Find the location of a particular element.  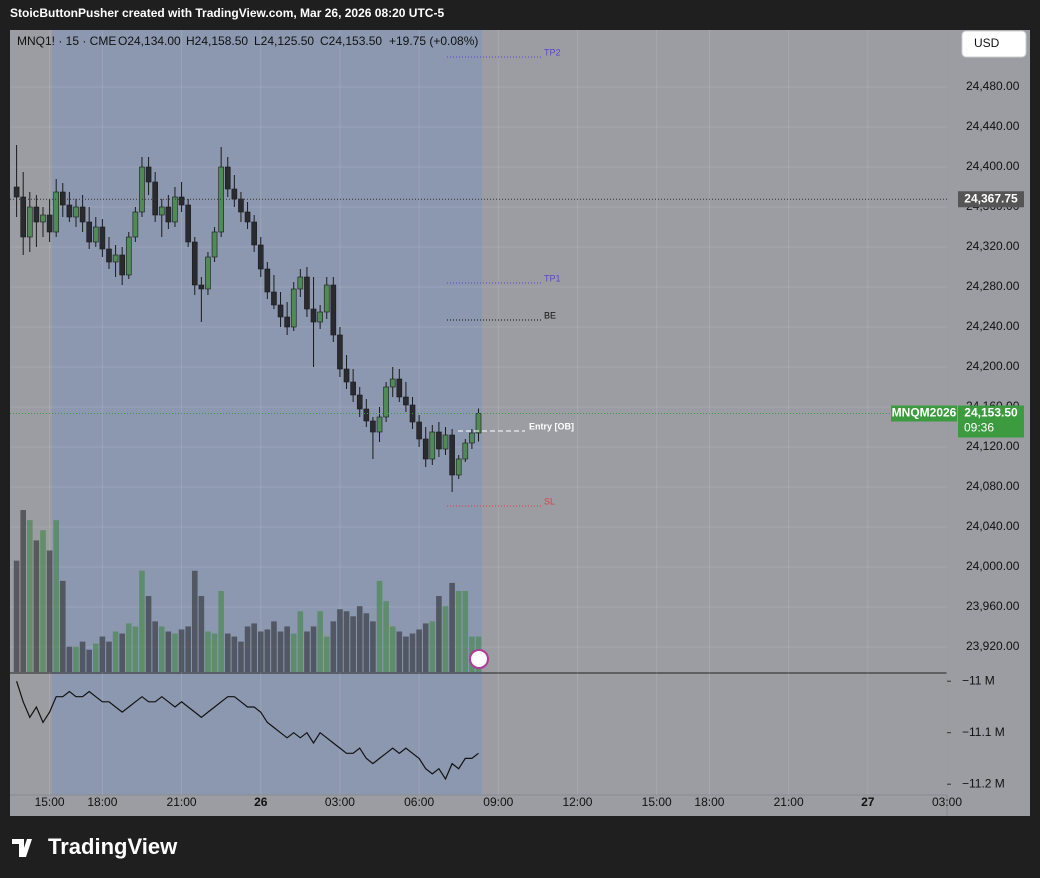

marked-badge-label: 24,367.75 is located at coordinates (991, 198).